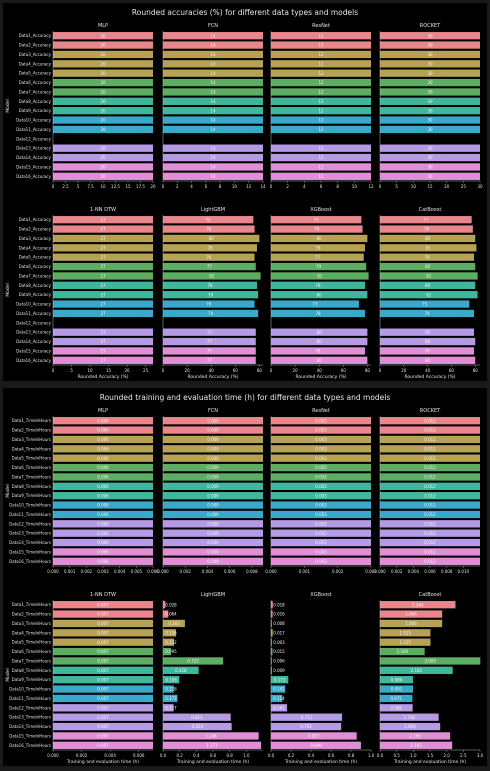 The image size is (490, 771). What do you see at coordinates (380, 370) in the screenshot?
I see `x-tick-label: 0` at bounding box center [380, 370].